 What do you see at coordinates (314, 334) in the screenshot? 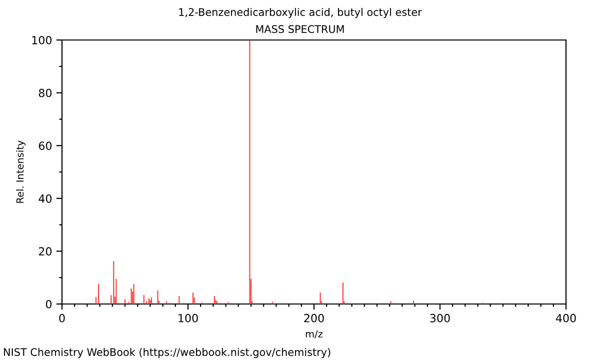
I see `x-axis-title: m/z` at bounding box center [314, 334].